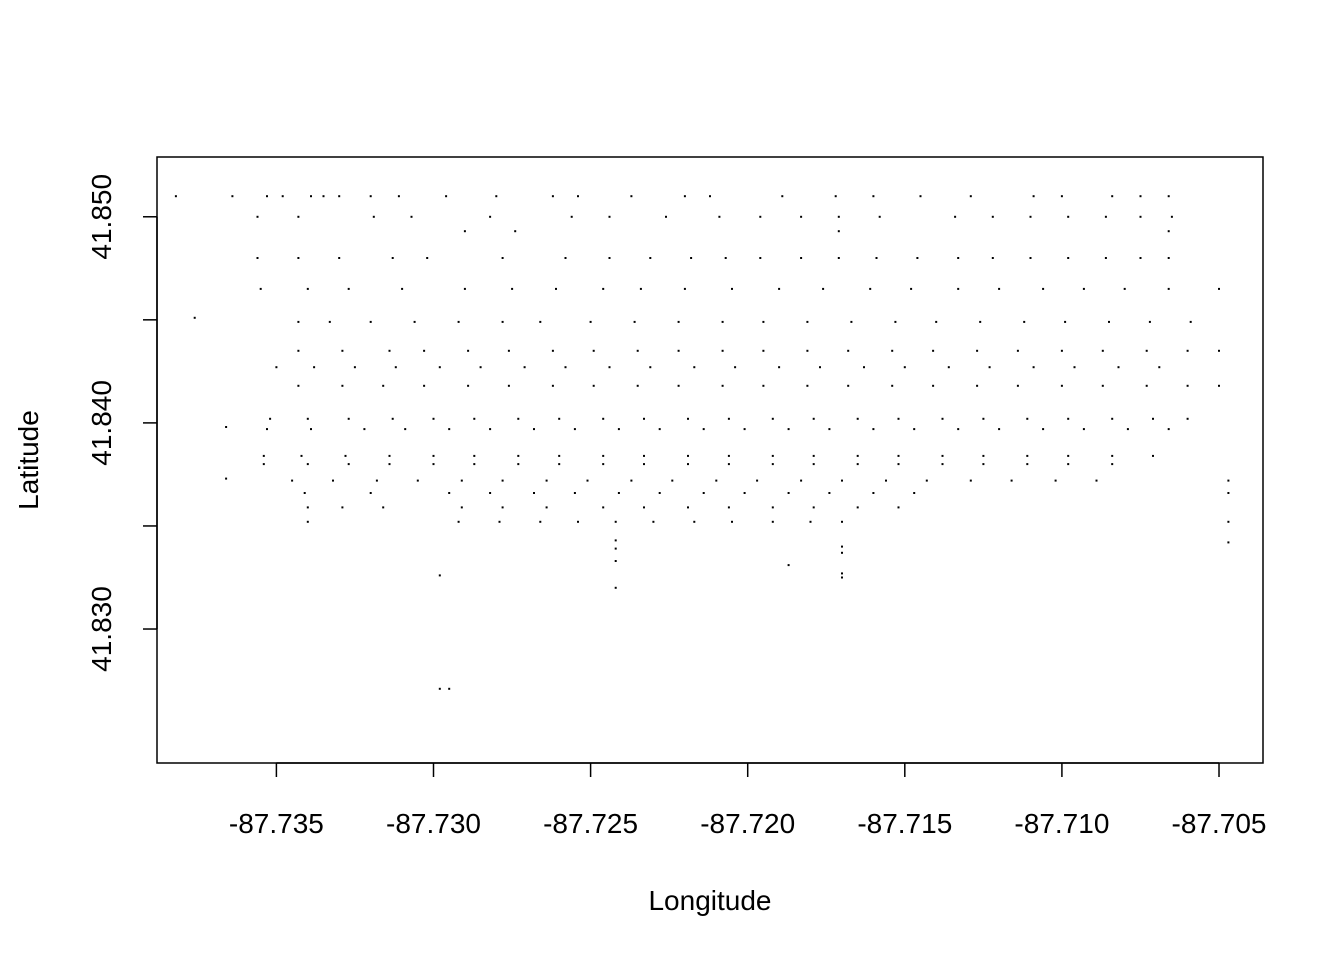  Describe the element at coordinates (1219, 823) in the screenshot. I see `x-tick-label: -87.705` at that location.